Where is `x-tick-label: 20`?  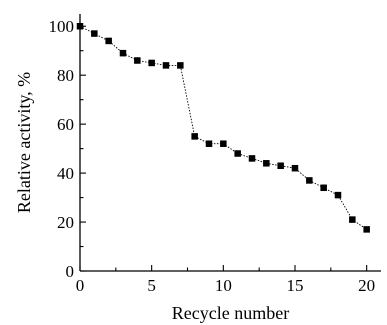
x-tick-label: 20 is located at coordinates (366, 285).